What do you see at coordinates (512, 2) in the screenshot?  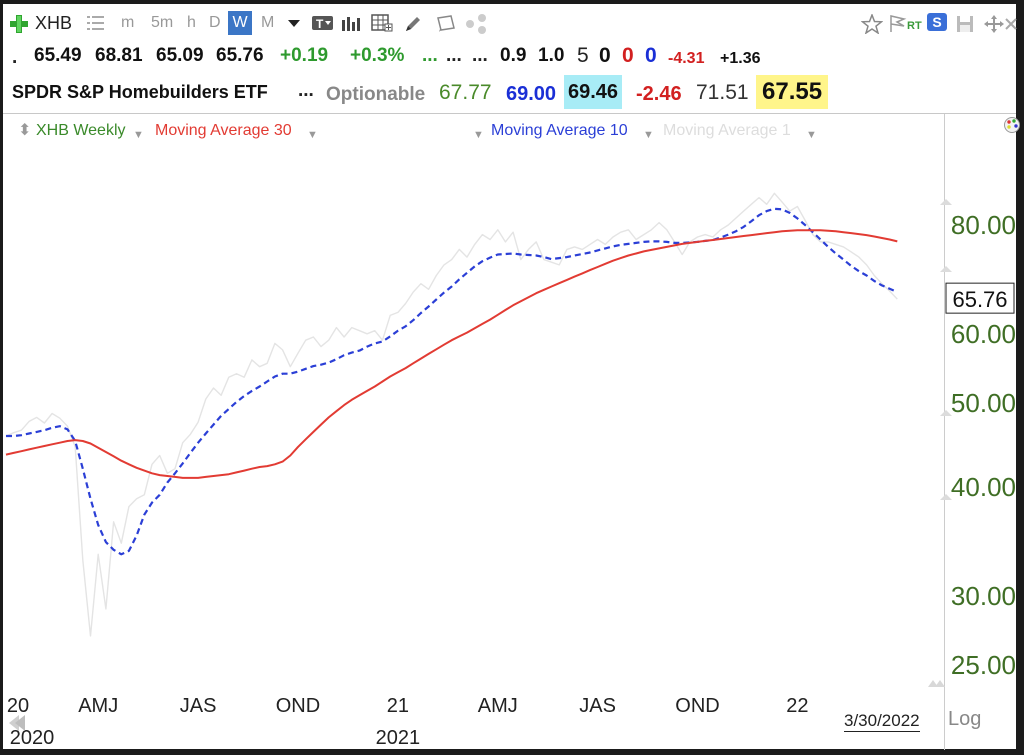 I see `window-frame-top` at bounding box center [512, 2].